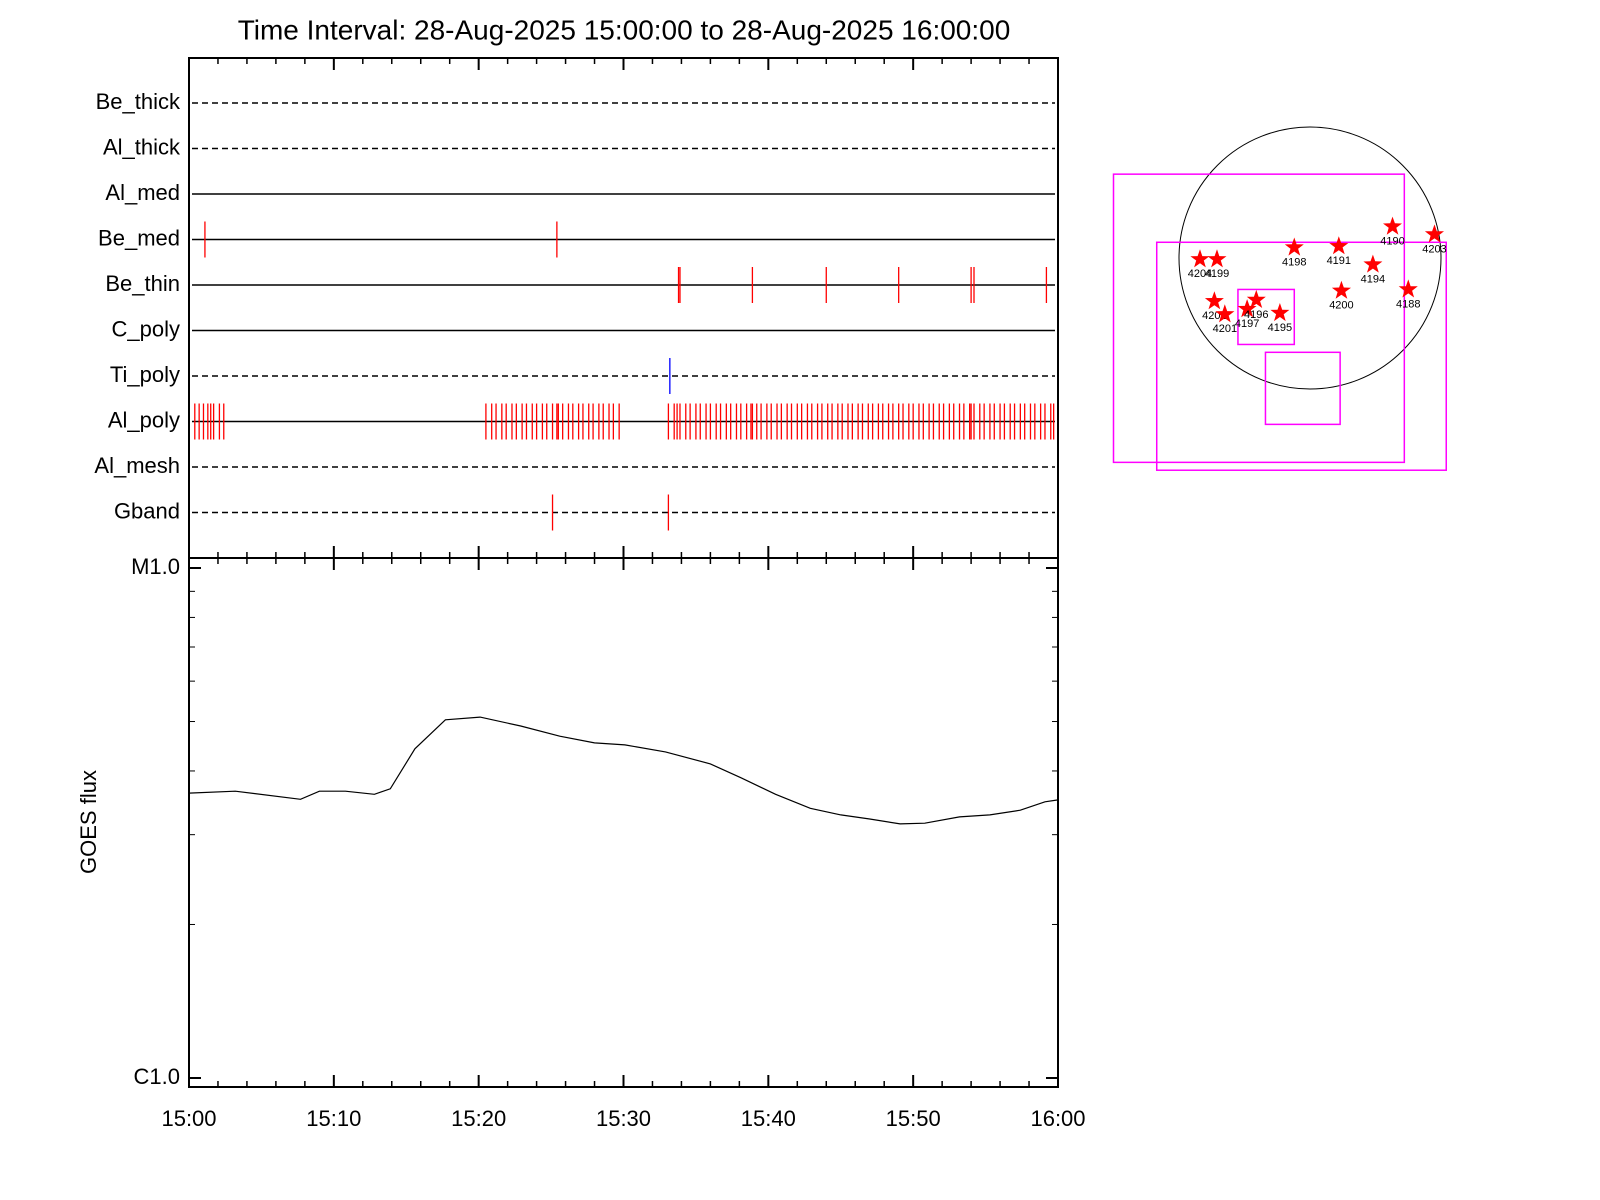 This screenshot has height=1200, width=1600. I want to click on row-label: Al_poly, so click(144, 419).